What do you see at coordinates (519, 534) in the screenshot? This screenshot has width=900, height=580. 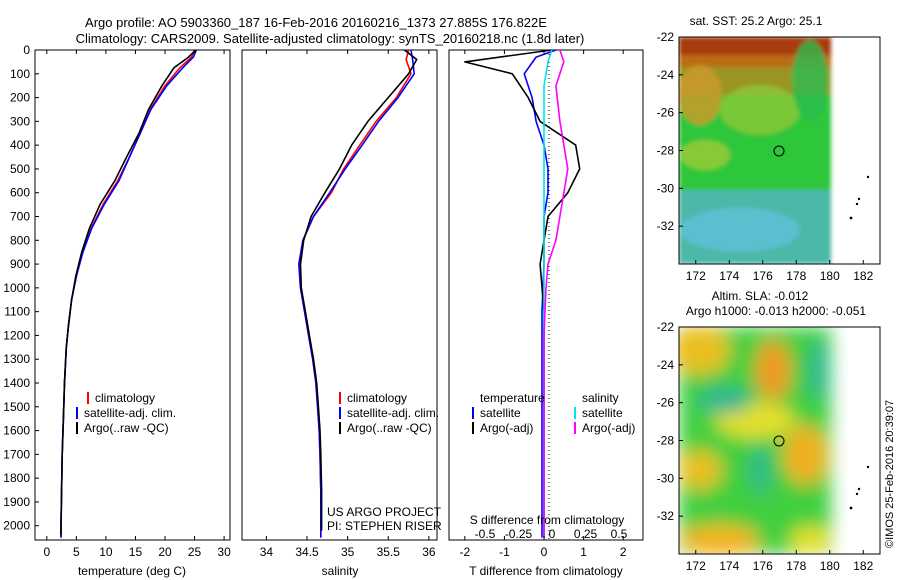 I see `secondary-tick-label: -0.25` at bounding box center [519, 534].